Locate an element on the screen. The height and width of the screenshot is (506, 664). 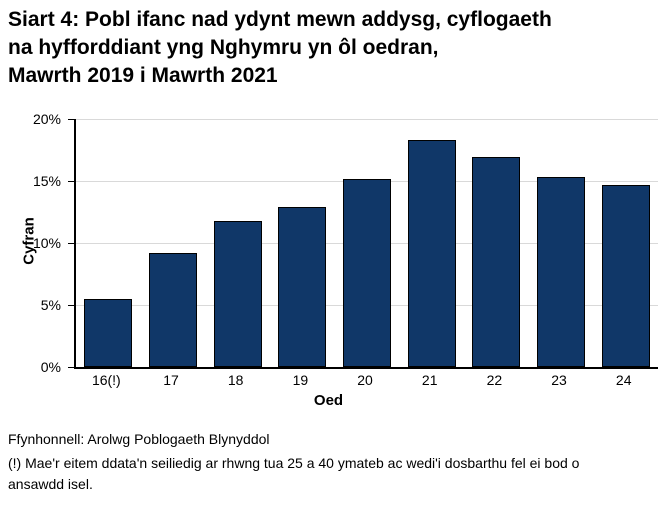
y-tick-label-5%: 5% is located at coordinates (50, 305).